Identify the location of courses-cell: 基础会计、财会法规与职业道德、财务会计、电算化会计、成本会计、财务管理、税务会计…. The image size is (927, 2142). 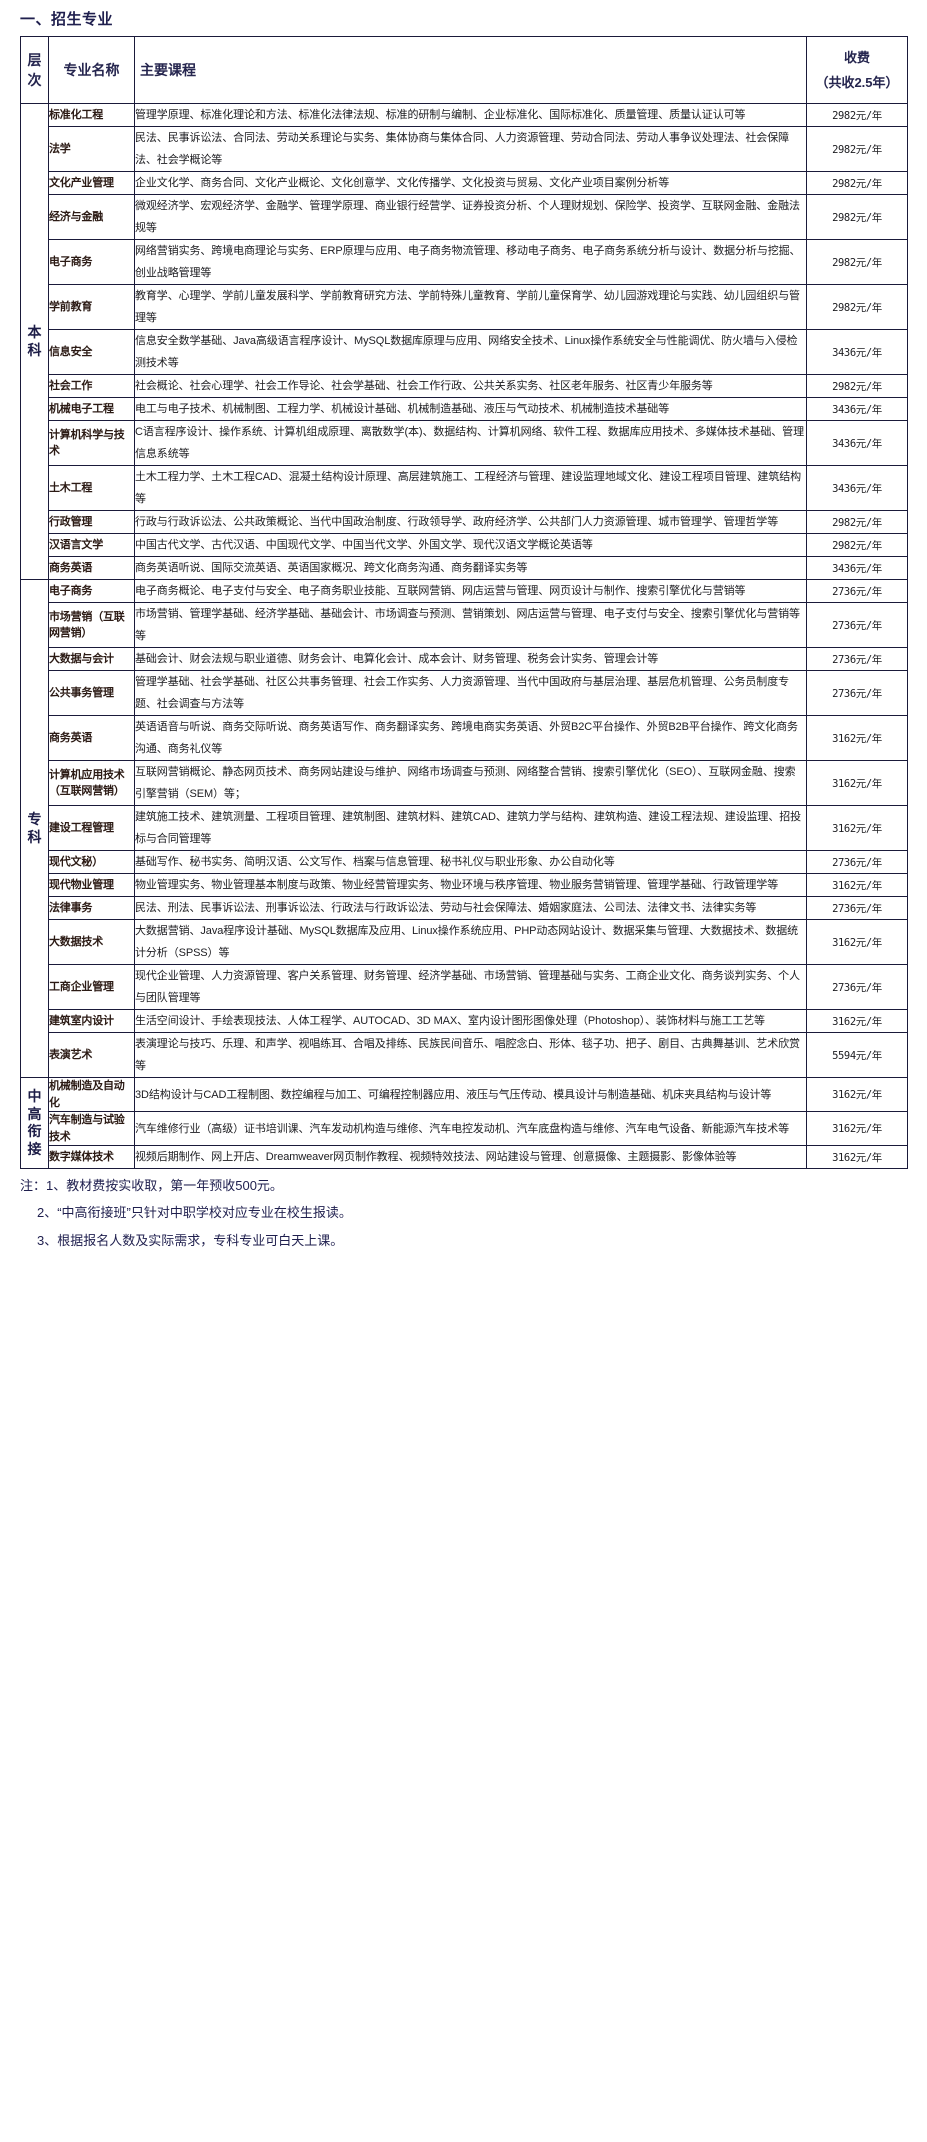
(470, 659).